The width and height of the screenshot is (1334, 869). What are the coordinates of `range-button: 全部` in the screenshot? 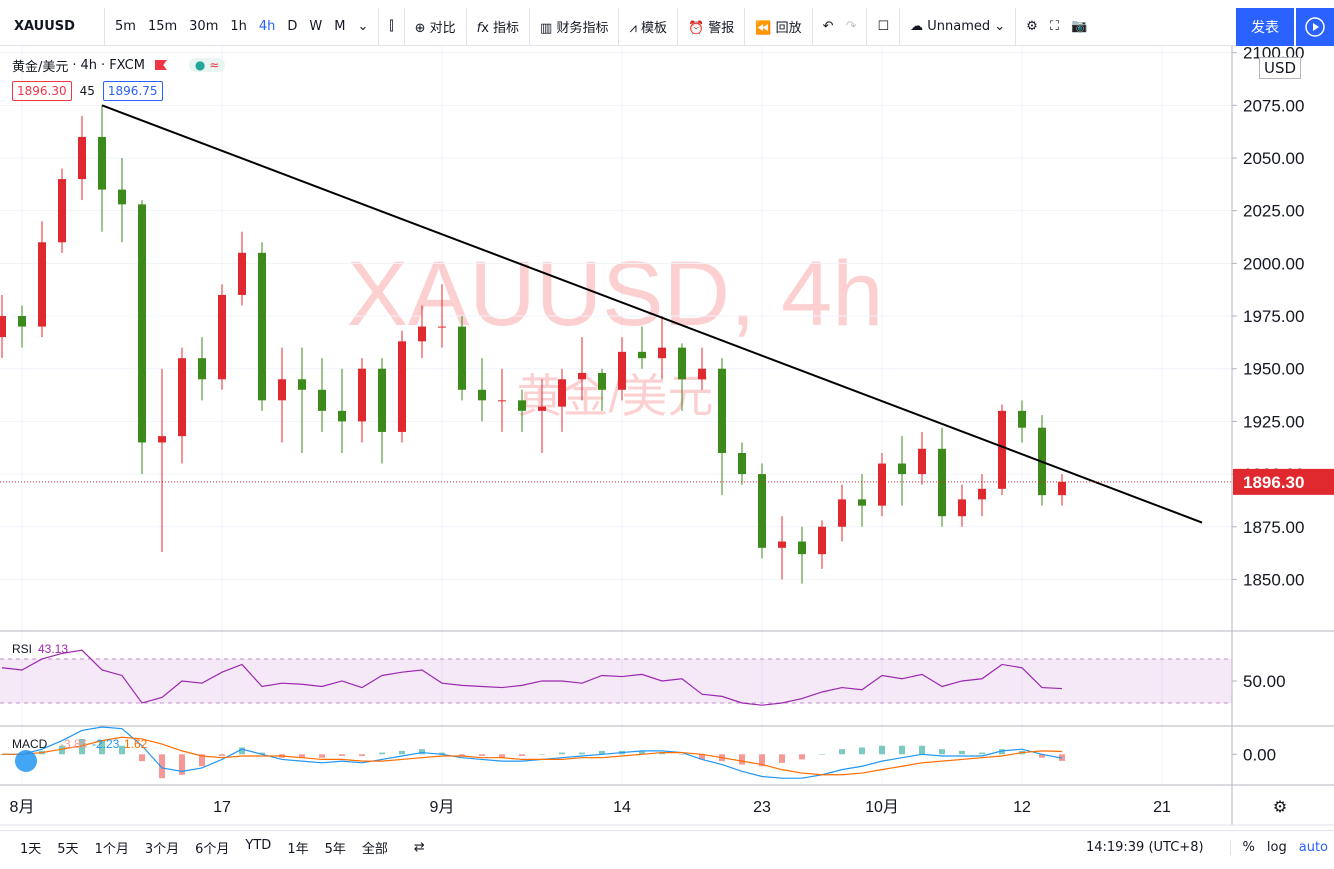 It's located at (374, 849).